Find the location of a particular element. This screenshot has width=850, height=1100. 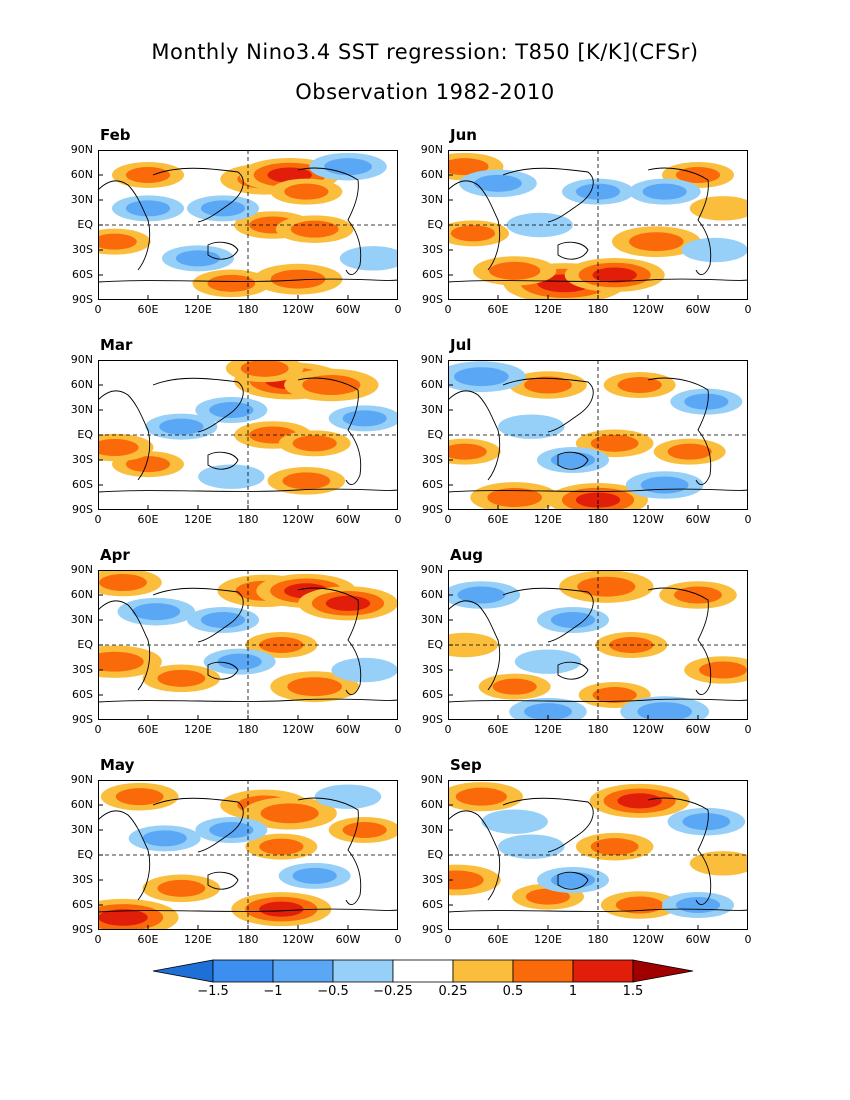

map-panel-jun is located at coordinates (598, 225).